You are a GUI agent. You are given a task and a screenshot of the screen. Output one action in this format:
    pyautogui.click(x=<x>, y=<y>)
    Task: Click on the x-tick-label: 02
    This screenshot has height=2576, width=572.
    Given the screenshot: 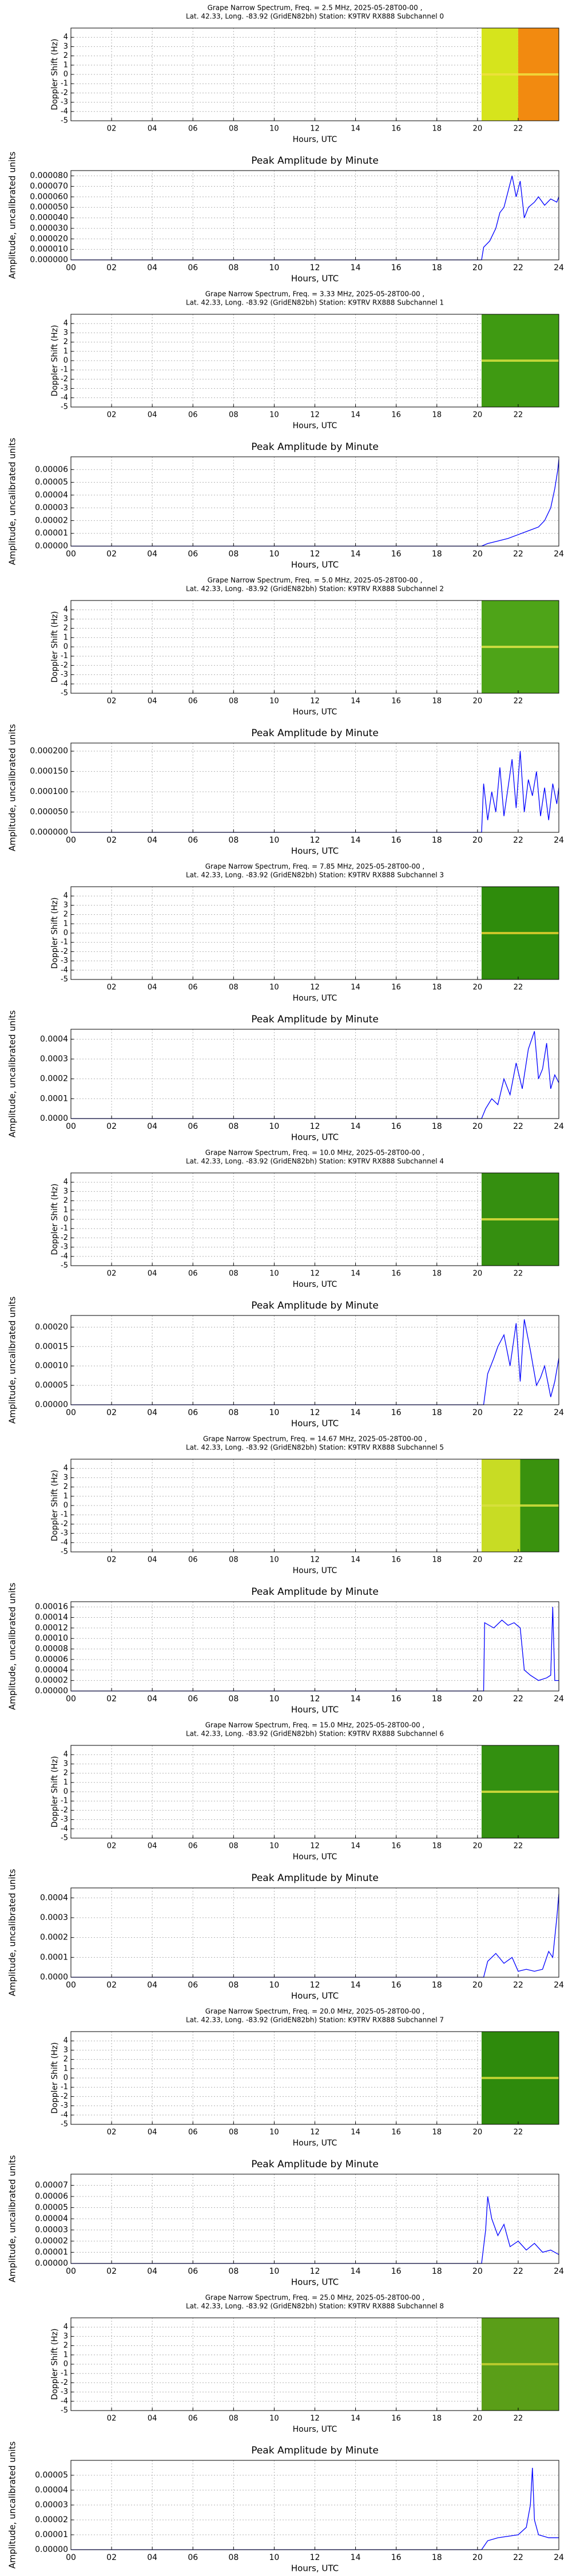 What is the action you would take?
    pyautogui.click(x=112, y=1274)
    